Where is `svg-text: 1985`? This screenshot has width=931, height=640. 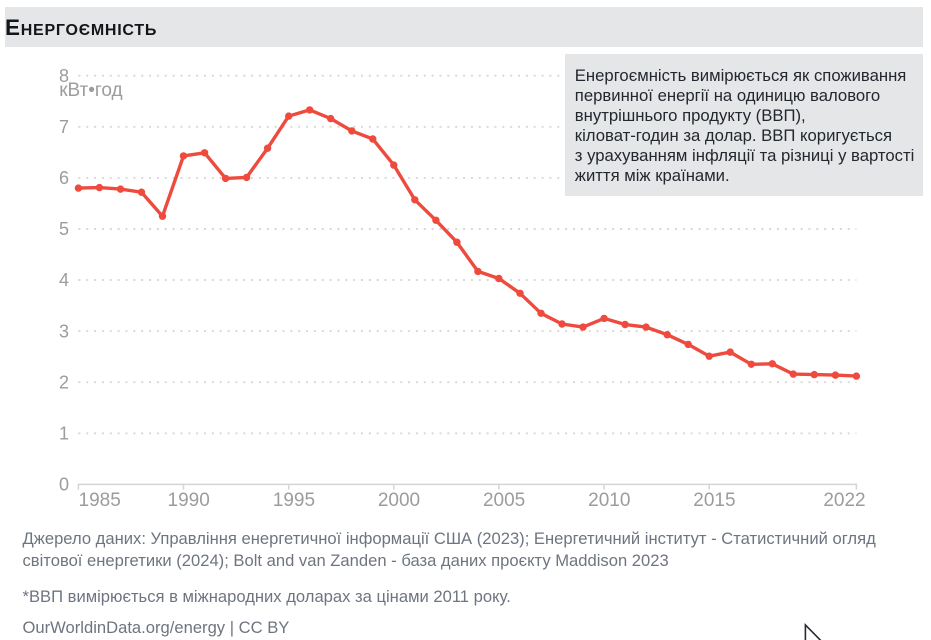 svg-text: 1985 is located at coordinates (100, 500).